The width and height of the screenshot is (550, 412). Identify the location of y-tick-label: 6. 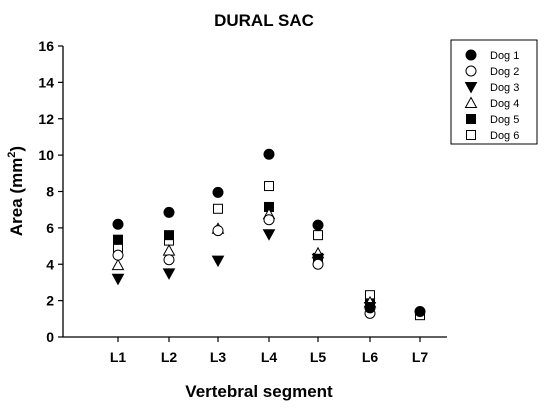
(50, 228).